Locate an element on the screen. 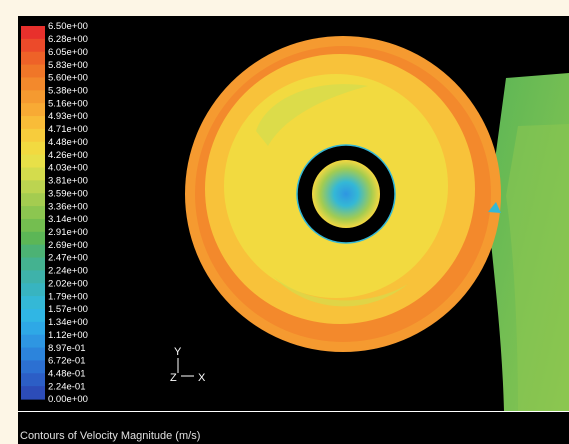 The image size is (569, 444). impeller-hub is located at coordinates (346, 194).